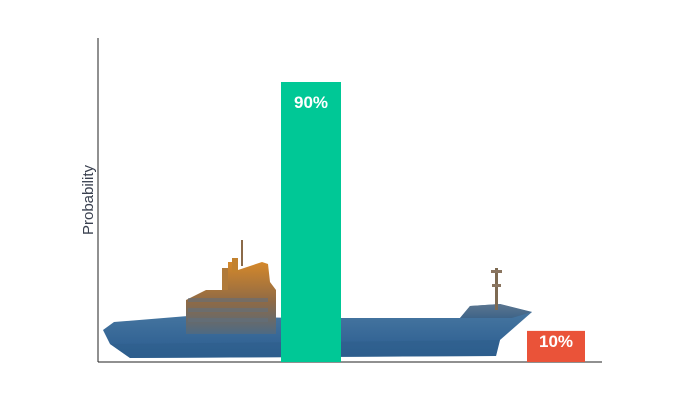 This screenshot has width=700, height=400. I want to click on data-label-2: 10%, so click(556, 341).